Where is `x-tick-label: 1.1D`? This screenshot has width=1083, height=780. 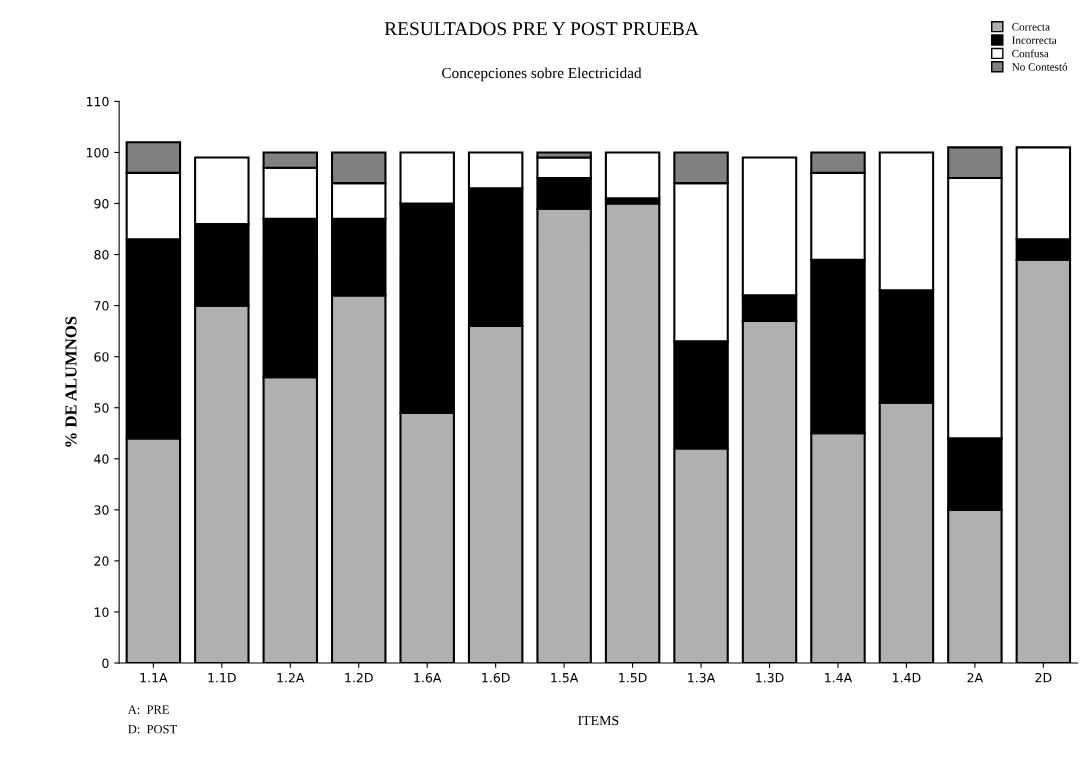
x-tick-label: 1.1D is located at coordinates (222, 678).